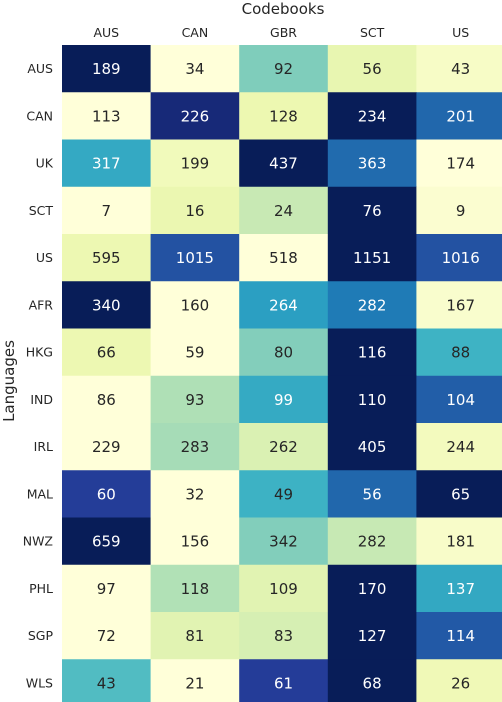 The image size is (502, 702). I want to click on column-tick-label: AUS, so click(106, 32).